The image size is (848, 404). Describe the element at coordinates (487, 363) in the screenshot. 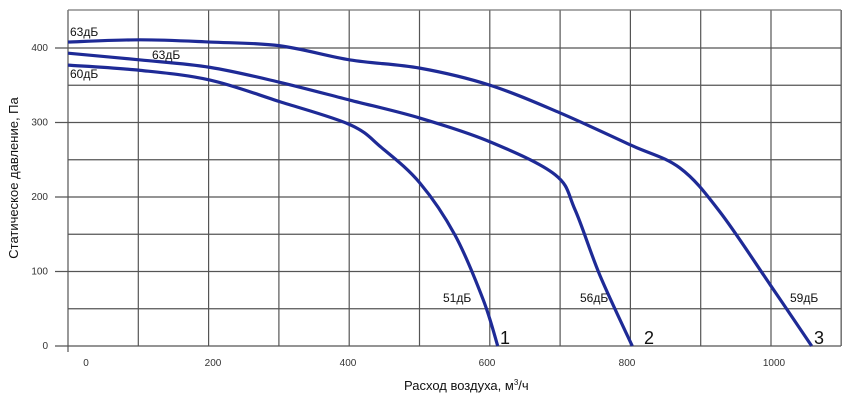

I see `x-tick-label: 600` at that location.